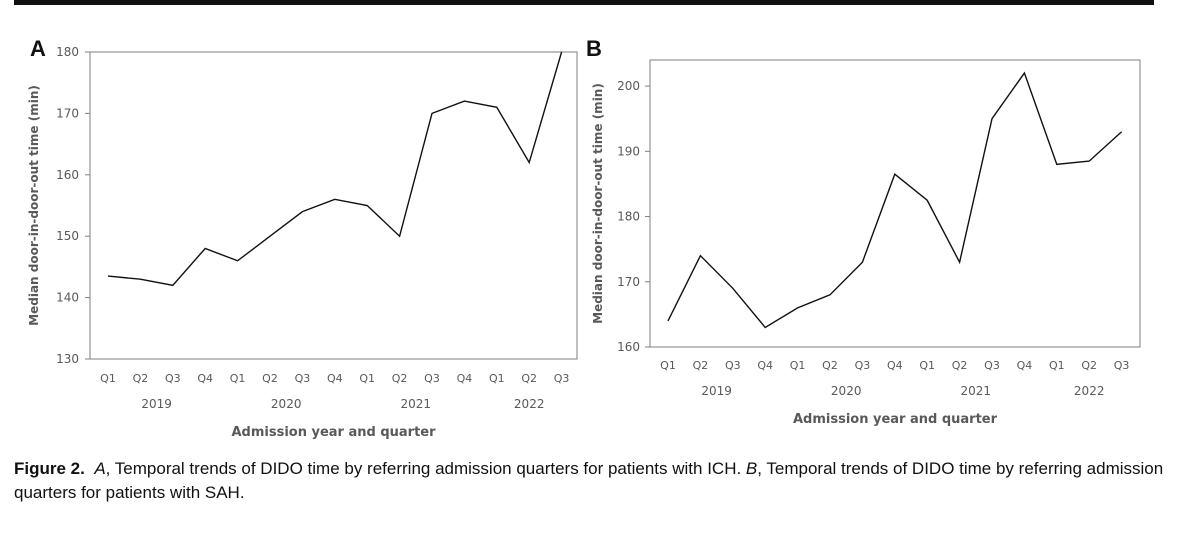  What do you see at coordinates (67, 359) in the screenshot?
I see `chart-a-y-tick-label: 130` at bounding box center [67, 359].